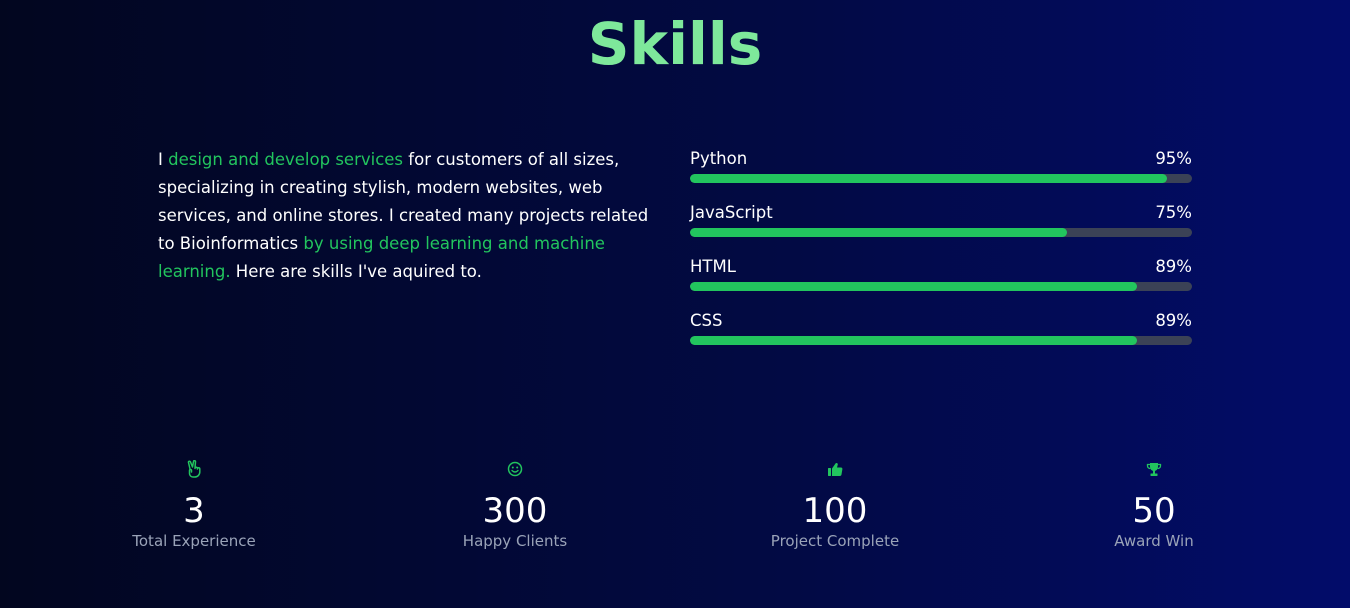 This screenshot has width=1350, height=608. What do you see at coordinates (515, 511) in the screenshot?
I see `stat-number: 300` at bounding box center [515, 511].